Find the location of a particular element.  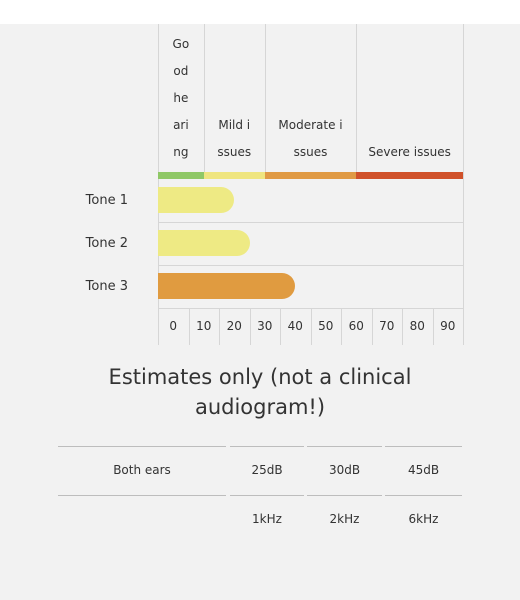

band-label: Mild issues is located at coordinates (234, 138).